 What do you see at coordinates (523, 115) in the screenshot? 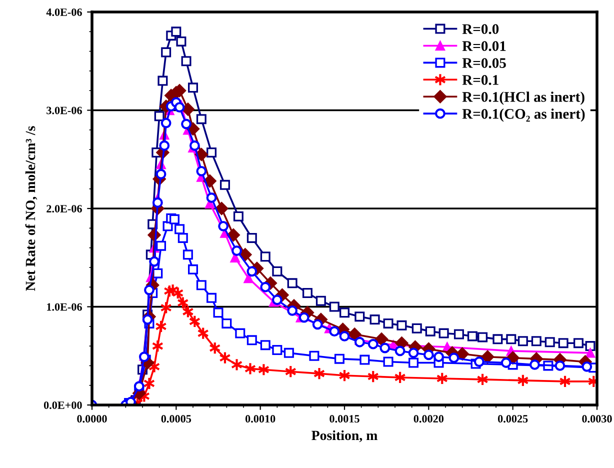
I see `legend-label: R=0.1(CO₂ as inert)` at bounding box center [523, 115].